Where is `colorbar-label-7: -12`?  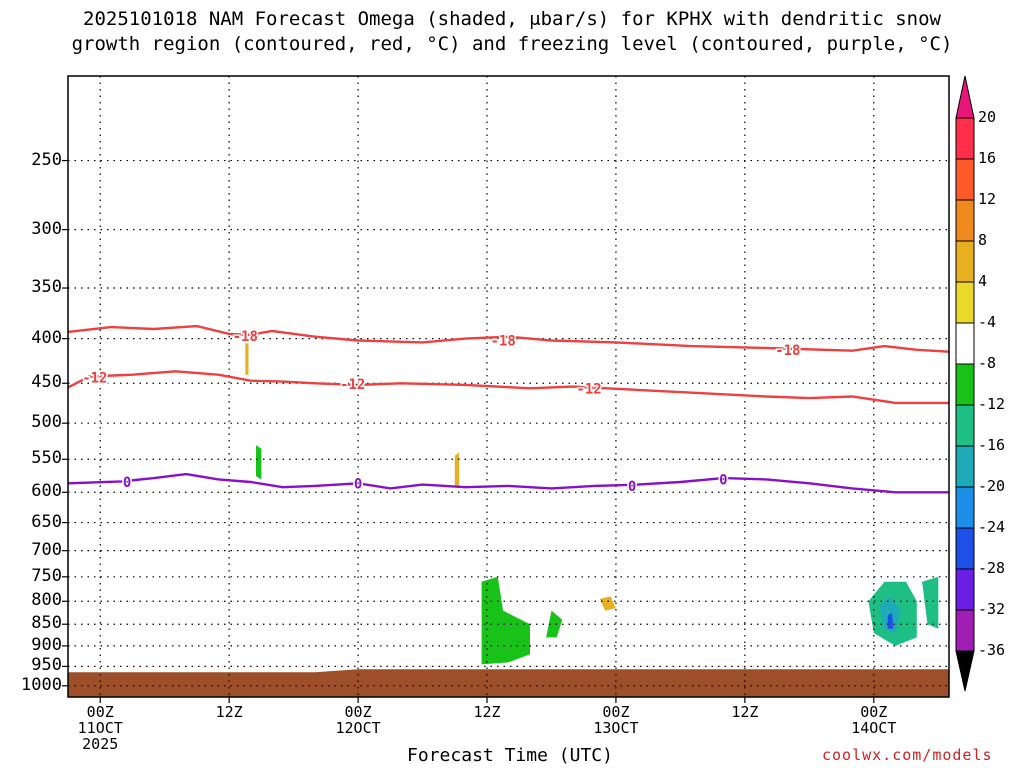
colorbar-label-7: -12 is located at coordinates (992, 404).